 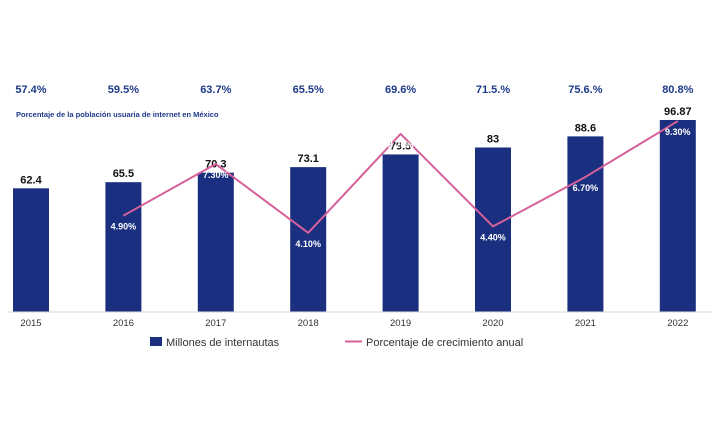 I want to click on growth-value-label: 4.90%, so click(x=124, y=227).